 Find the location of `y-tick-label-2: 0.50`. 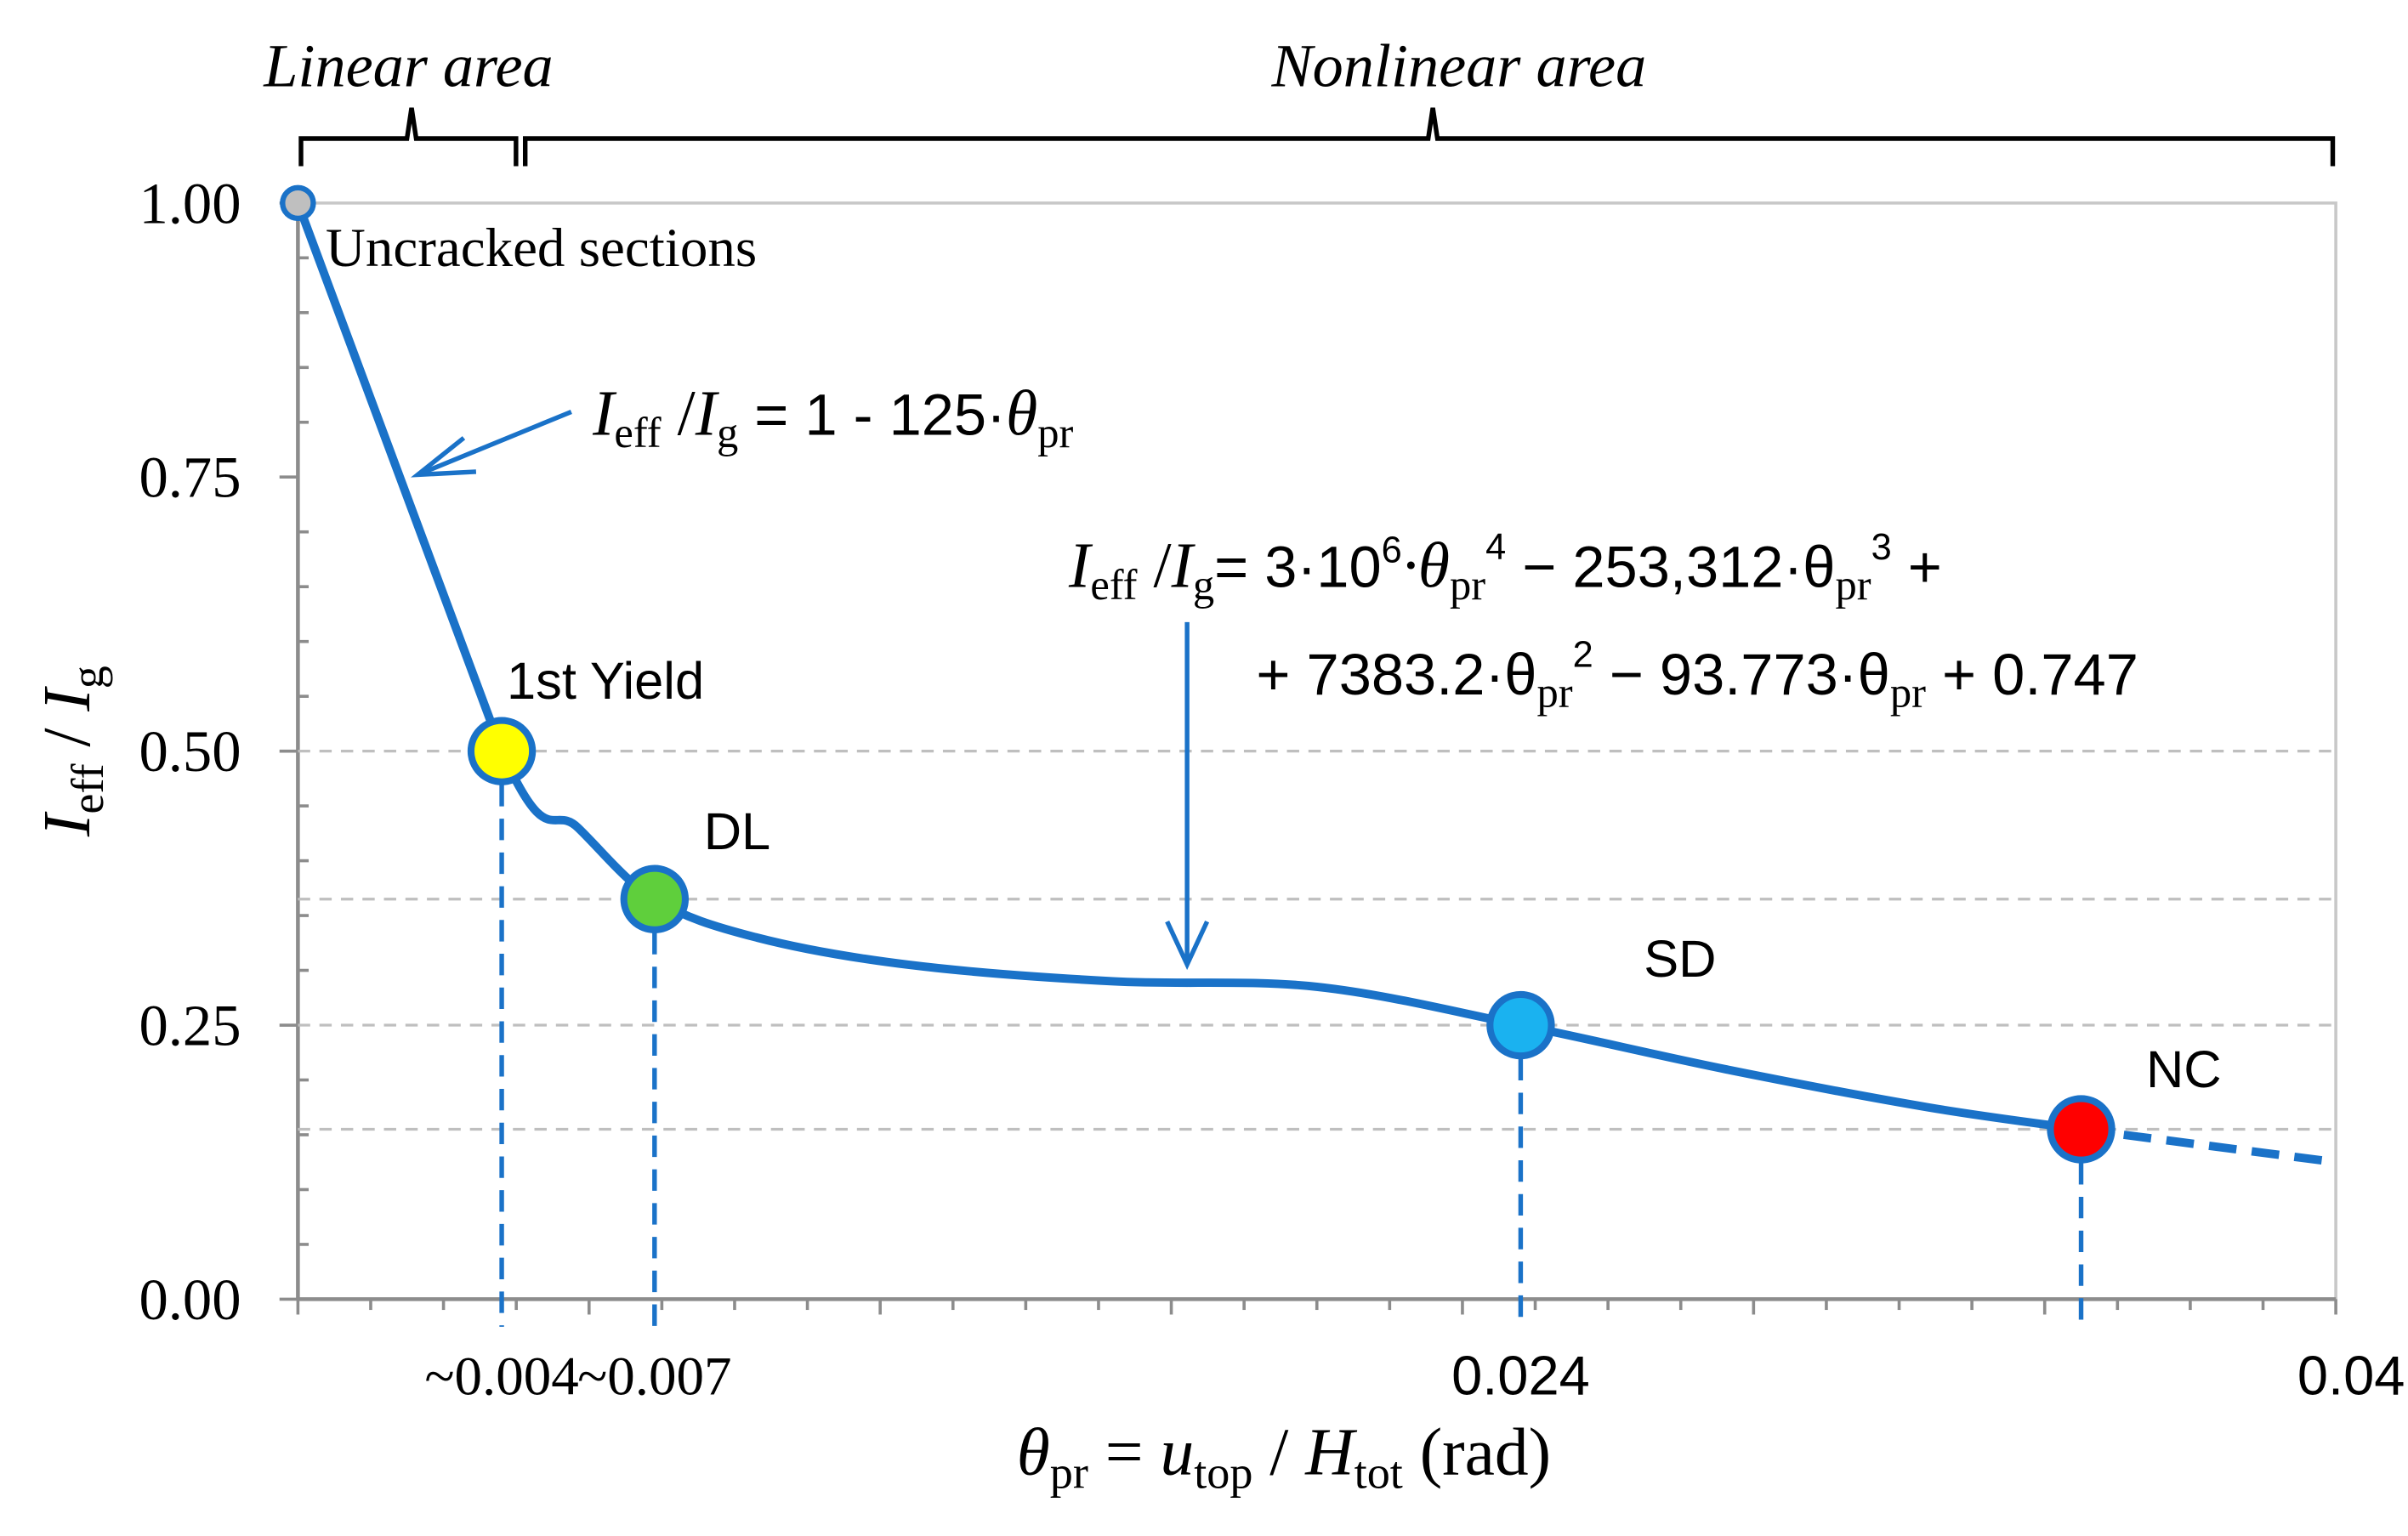

y-tick-label-2: 0.50 is located at coordinates (190, 751).